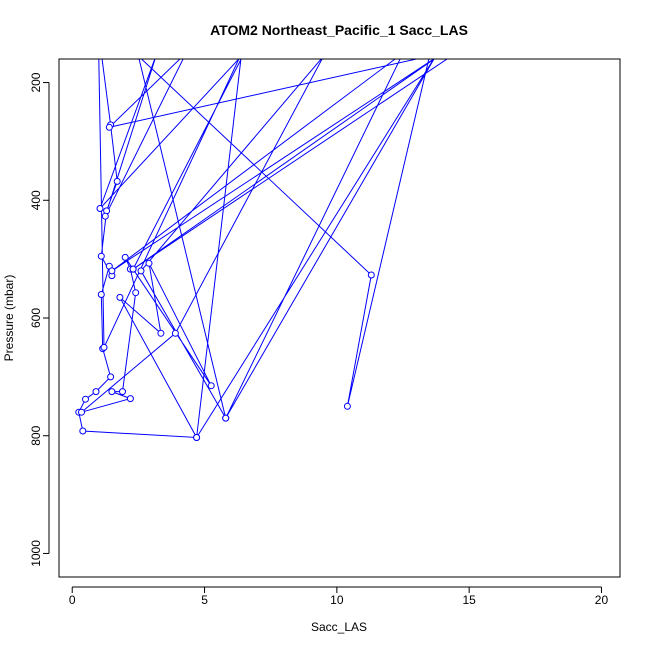 The image size is (650, 650). I want to click on chart-title: ATOM2 Northeast_Pacific_1 Sacc_LAS, so click(339, 30).